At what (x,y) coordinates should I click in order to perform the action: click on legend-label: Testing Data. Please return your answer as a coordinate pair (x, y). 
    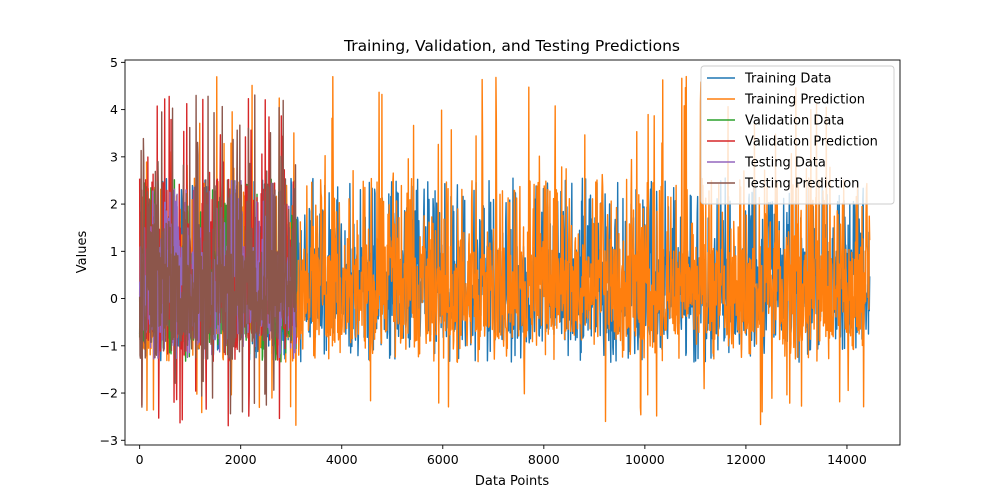
    Looking at the image, I should click on (785, 163).